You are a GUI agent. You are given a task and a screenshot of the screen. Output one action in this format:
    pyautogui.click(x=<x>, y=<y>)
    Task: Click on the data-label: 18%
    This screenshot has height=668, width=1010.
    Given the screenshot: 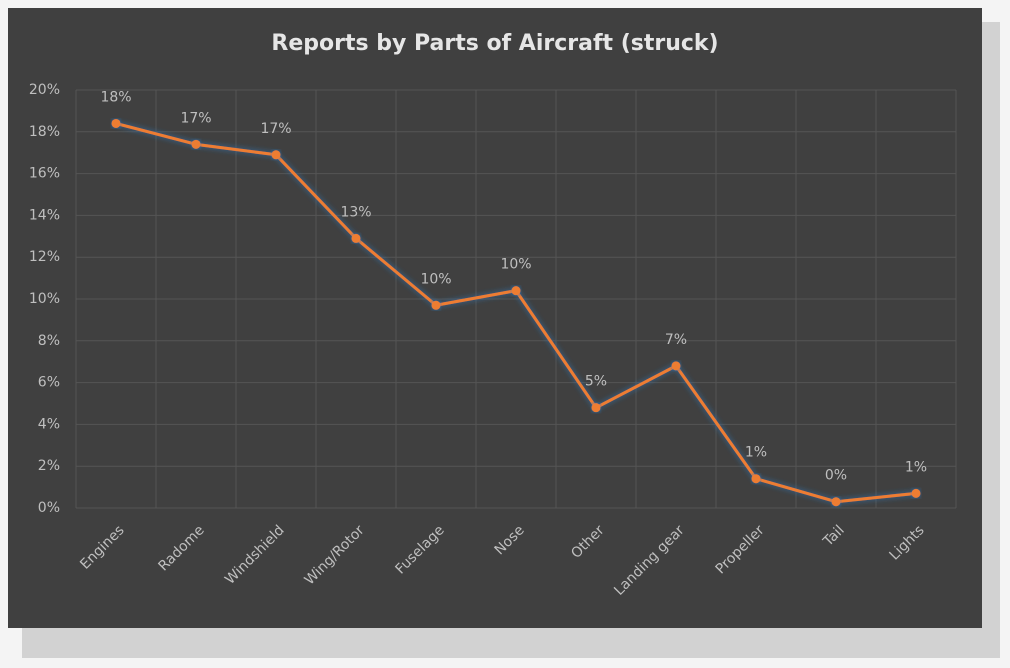 What is the action you would take?
    pyautogui.click(x=115, y=97)
    